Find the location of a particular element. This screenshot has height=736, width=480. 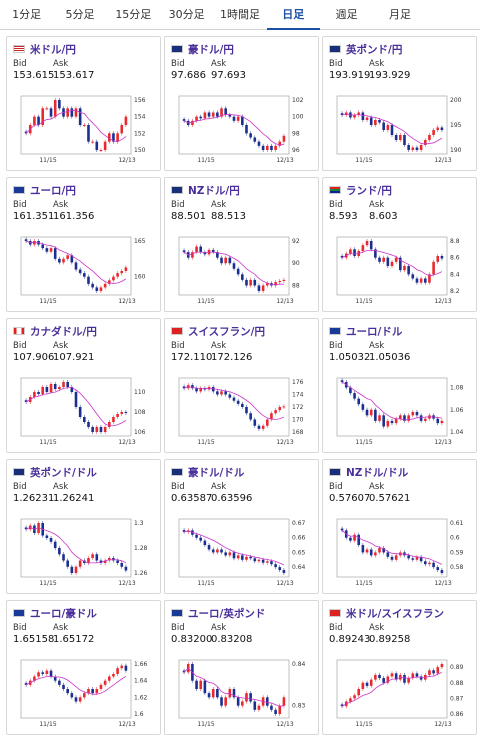

price-chart: 0.67 0.66 0.65 0.64 11/15 12/13 is located at coordinates (242, 553).